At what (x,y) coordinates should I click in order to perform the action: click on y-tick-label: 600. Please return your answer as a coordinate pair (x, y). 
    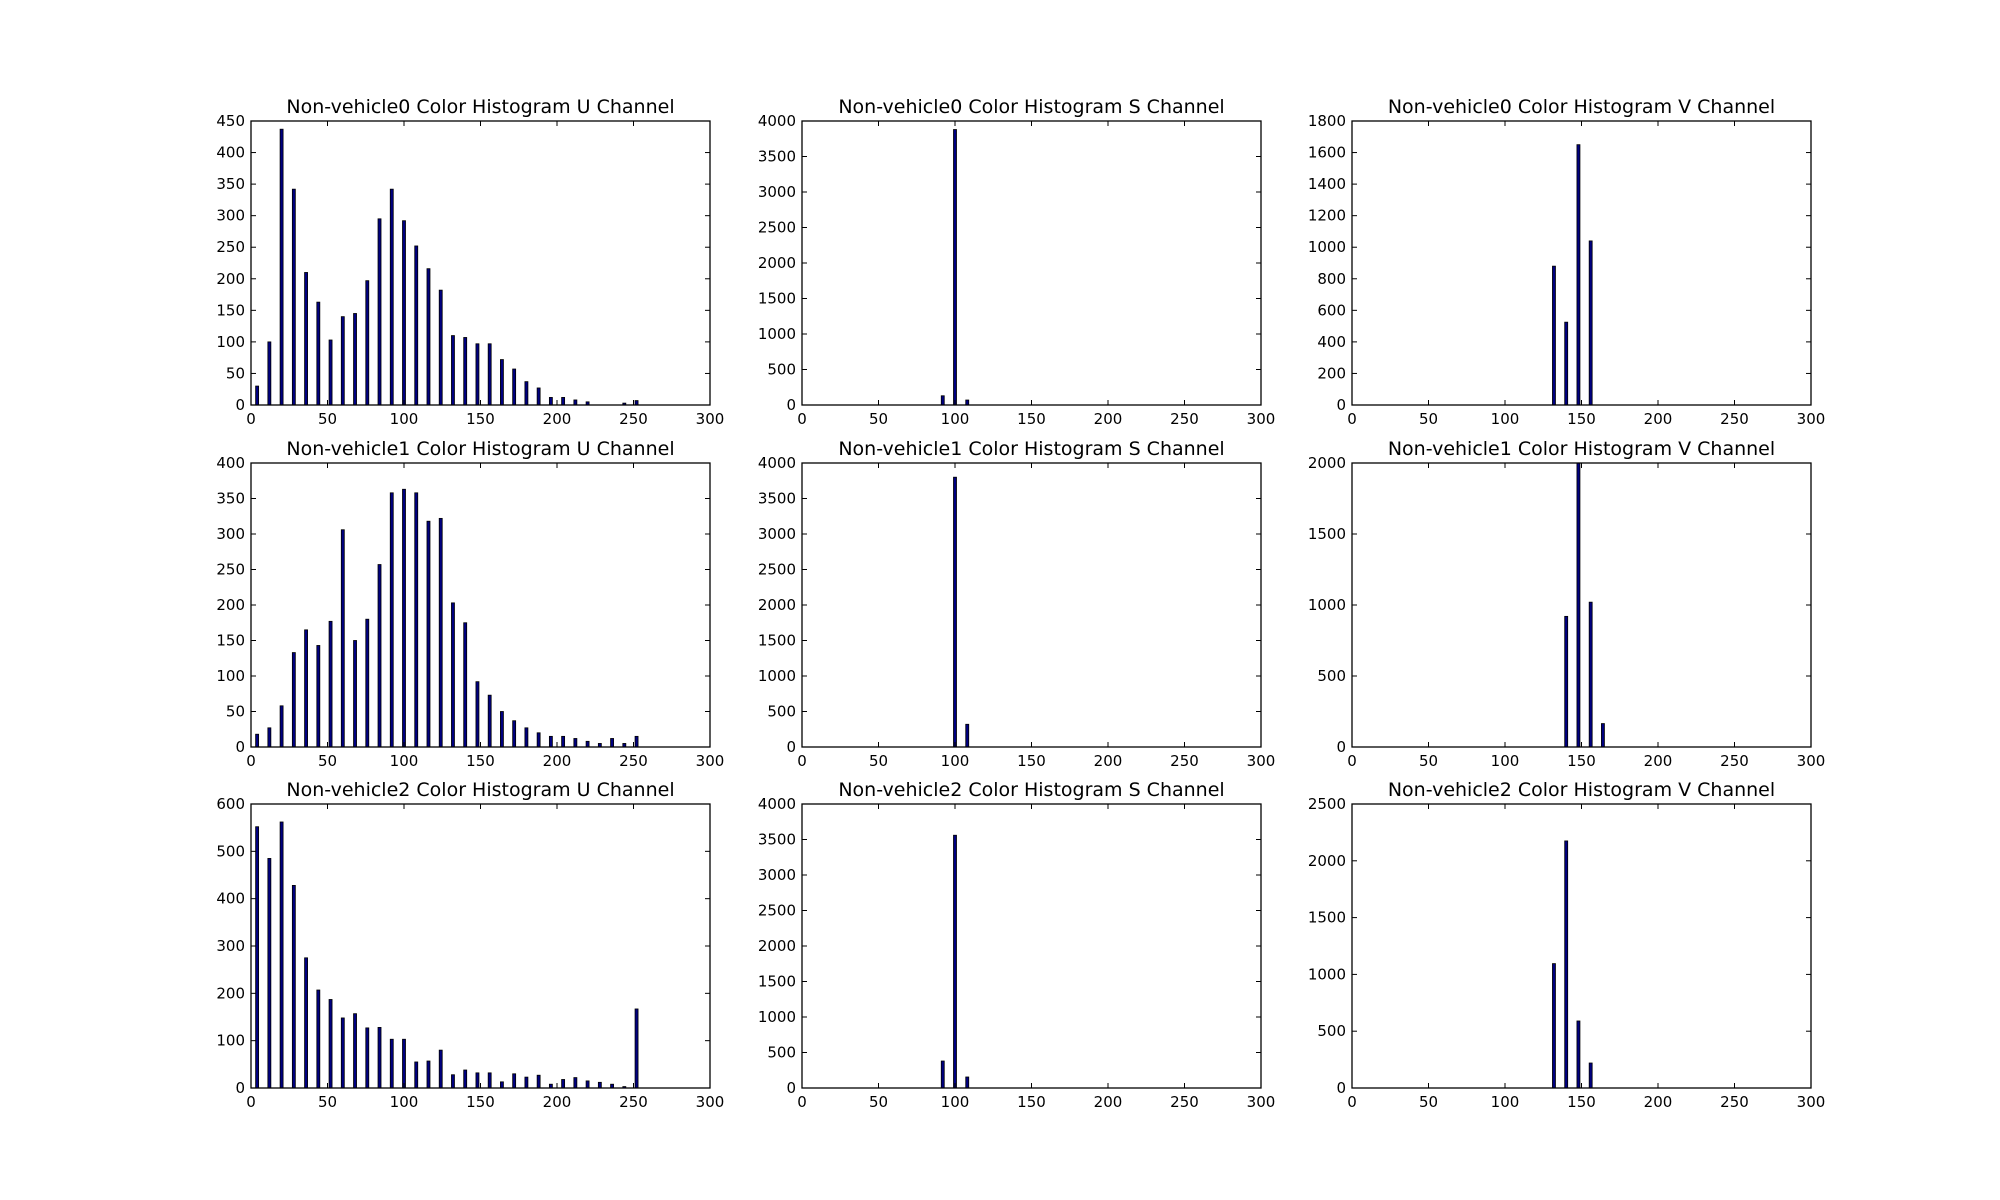
    Looking at the image, I should click on (1331, 310).